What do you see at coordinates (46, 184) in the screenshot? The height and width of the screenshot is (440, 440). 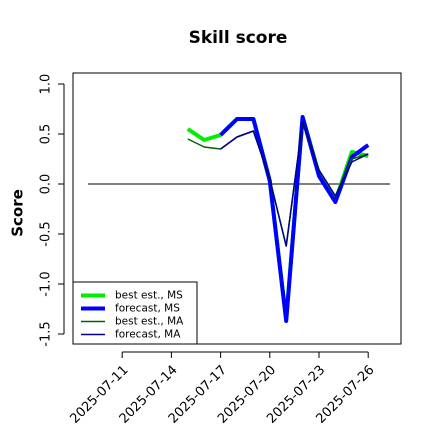 I see `y-tick-label: 0.0` at bounding box center [46, 184].